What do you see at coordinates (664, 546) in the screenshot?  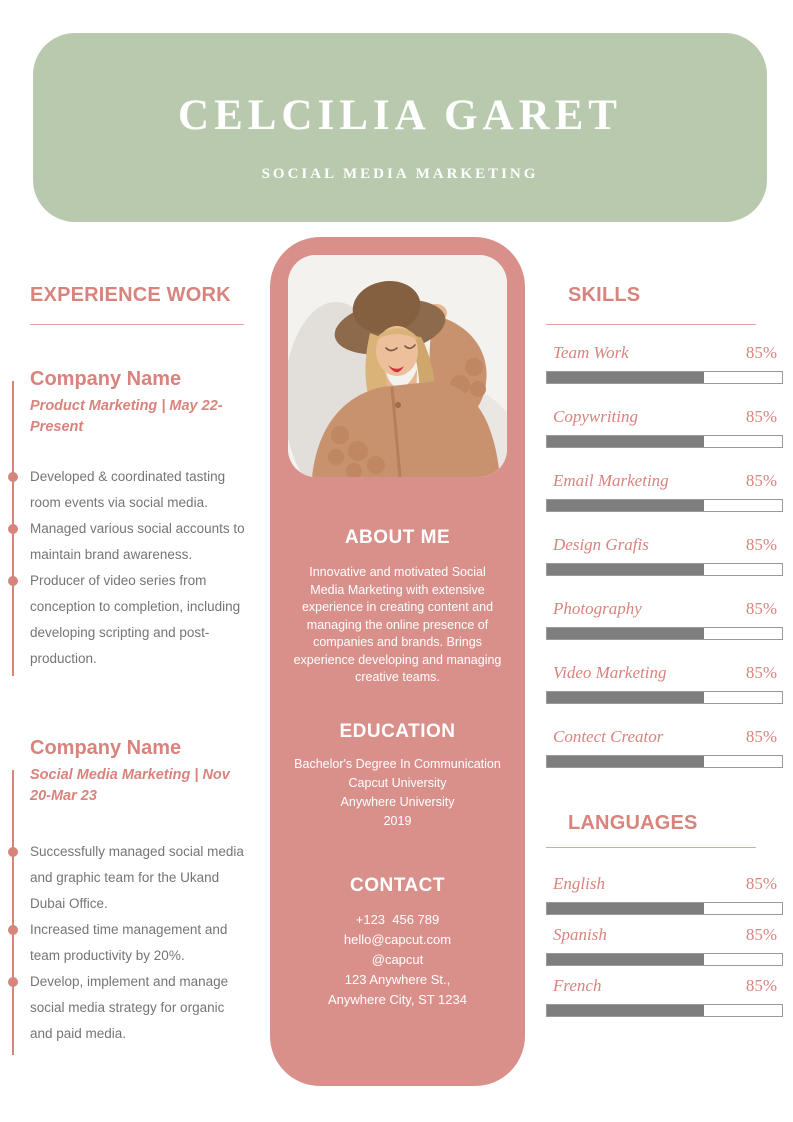 I see `meter-label-row: Design Grafis 85%` at bounding box center [664, 546].